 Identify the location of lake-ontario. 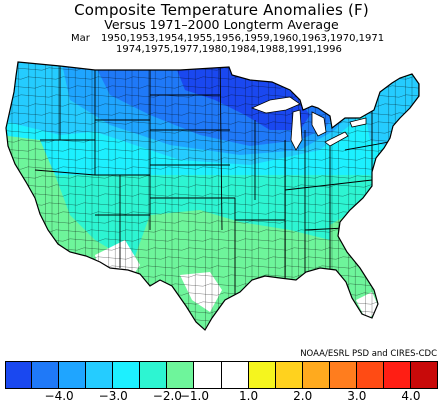
(358, 122).